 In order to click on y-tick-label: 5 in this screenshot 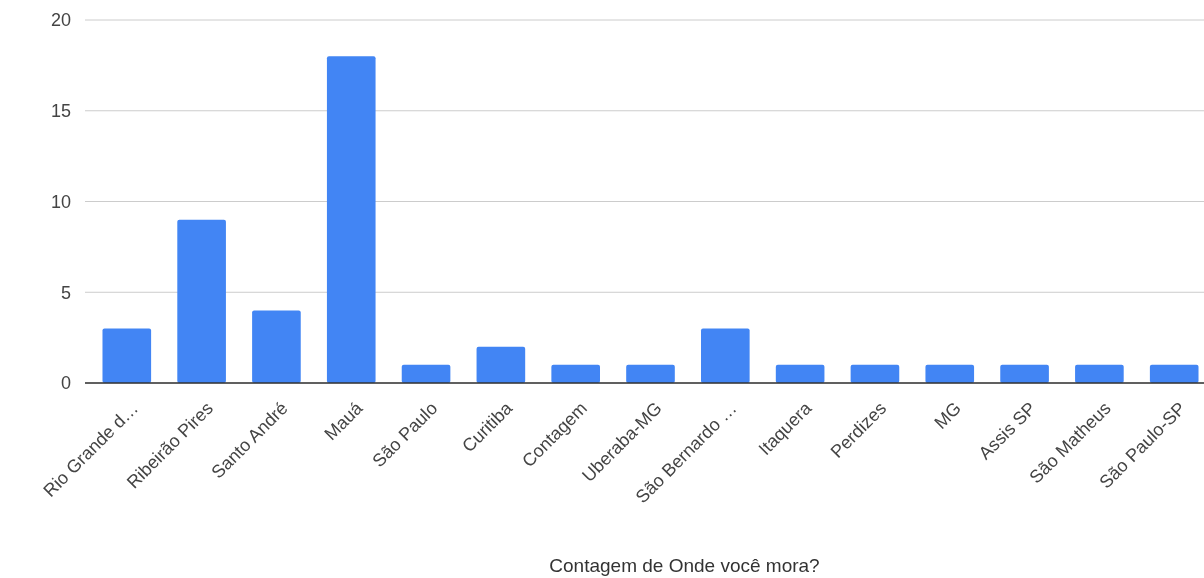, I will do `click(65, 292)`.